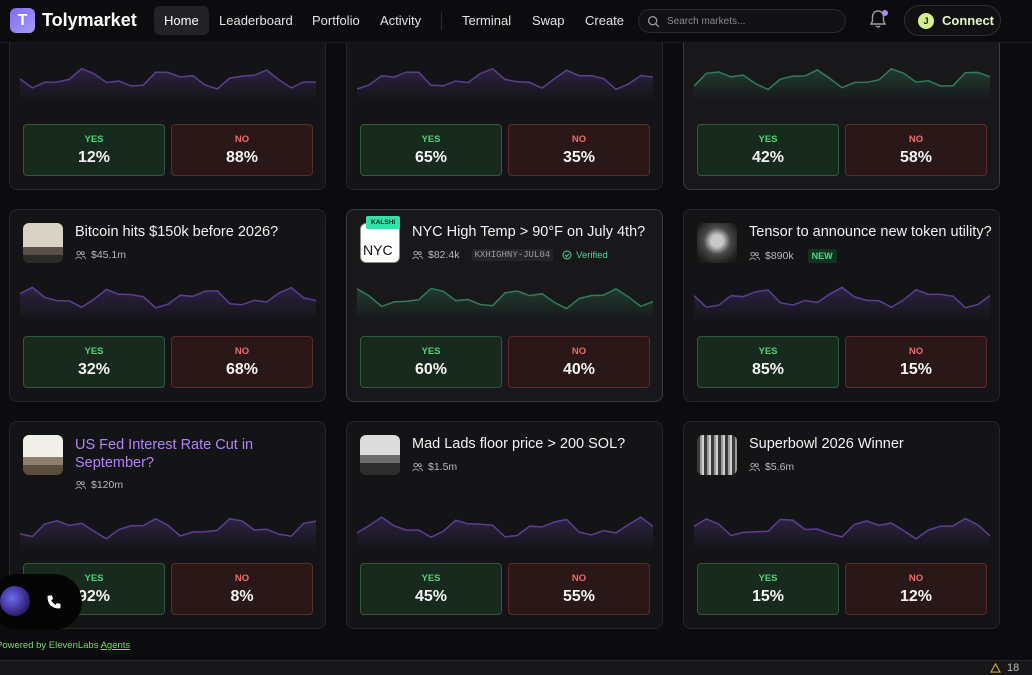 This screenshot has height=675, width=1032. I want to click on yes-percent: 12%, so click(94, 157).